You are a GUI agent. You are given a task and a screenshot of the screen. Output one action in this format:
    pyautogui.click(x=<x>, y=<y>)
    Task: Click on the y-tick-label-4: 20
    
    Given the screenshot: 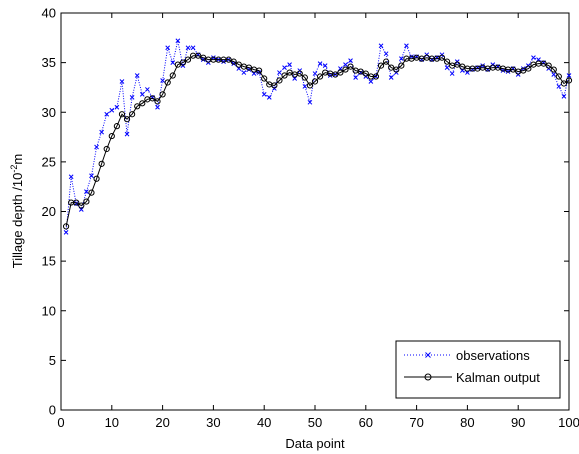 What is the action you would take?
    pyautogui.click(x=49, y=211)
    